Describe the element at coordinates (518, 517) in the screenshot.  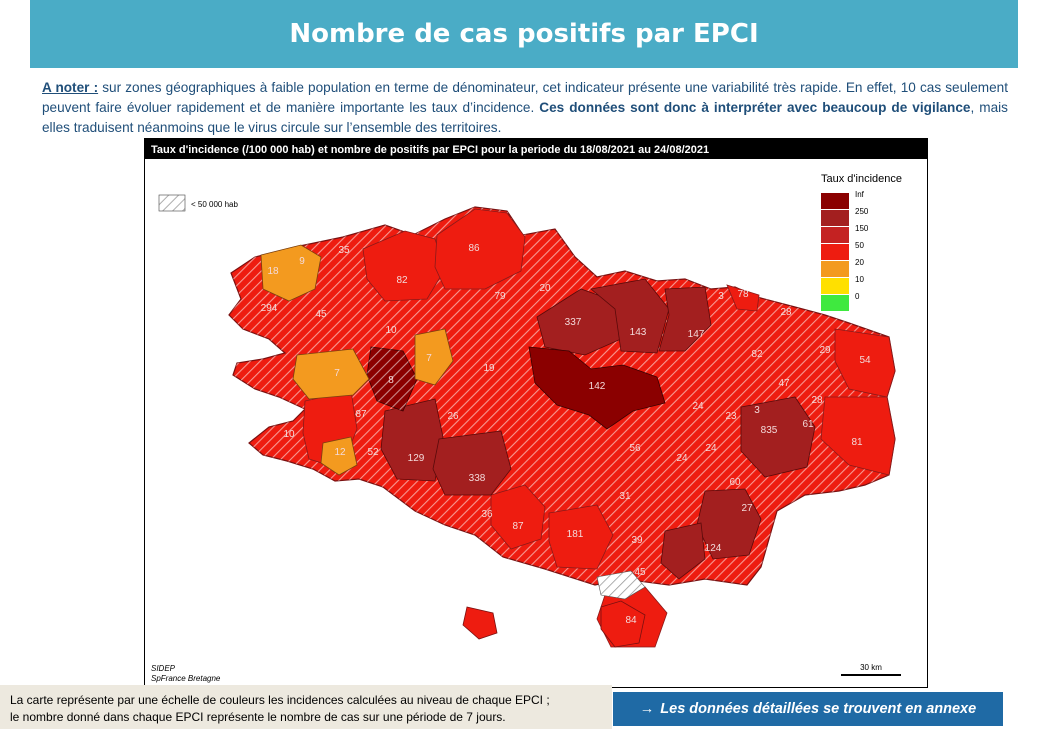
I see `region-epci-lorient` at that location.